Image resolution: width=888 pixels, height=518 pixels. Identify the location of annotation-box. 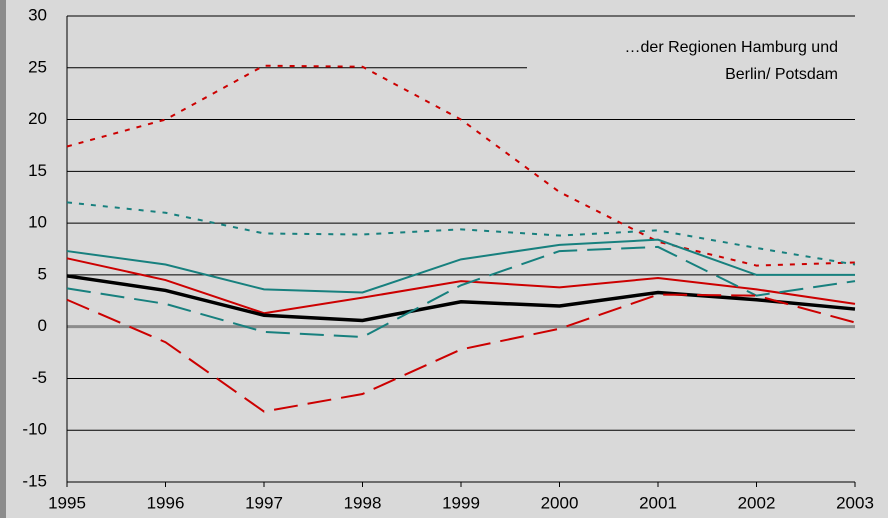
(691, 75).